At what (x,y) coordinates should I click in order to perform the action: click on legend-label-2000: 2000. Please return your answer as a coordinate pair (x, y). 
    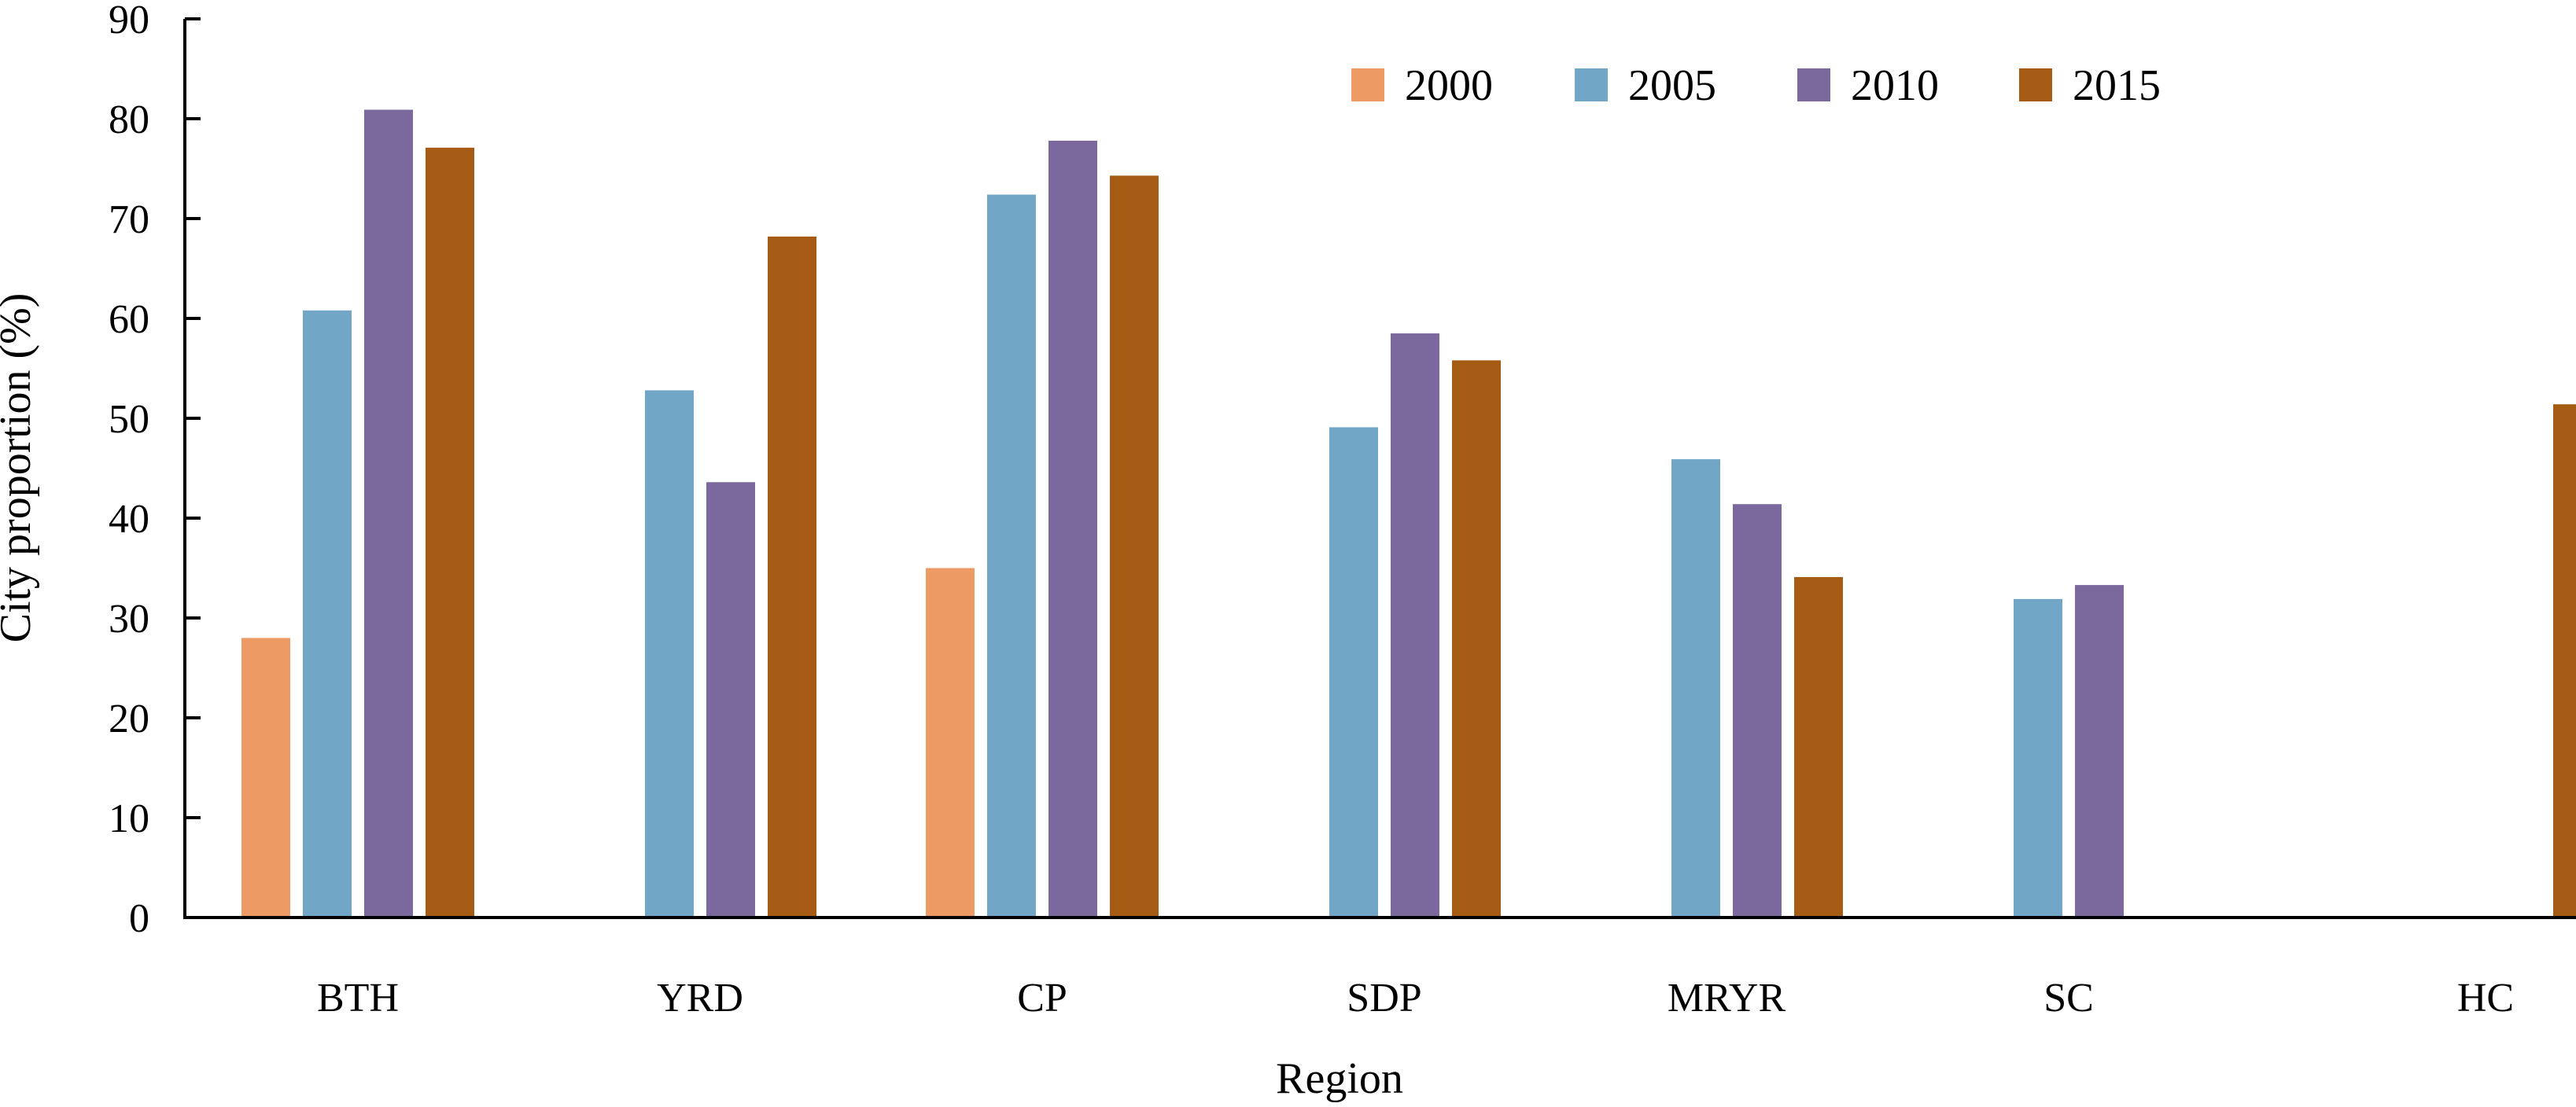
    Looking at the image, I should click on (1449, 85).